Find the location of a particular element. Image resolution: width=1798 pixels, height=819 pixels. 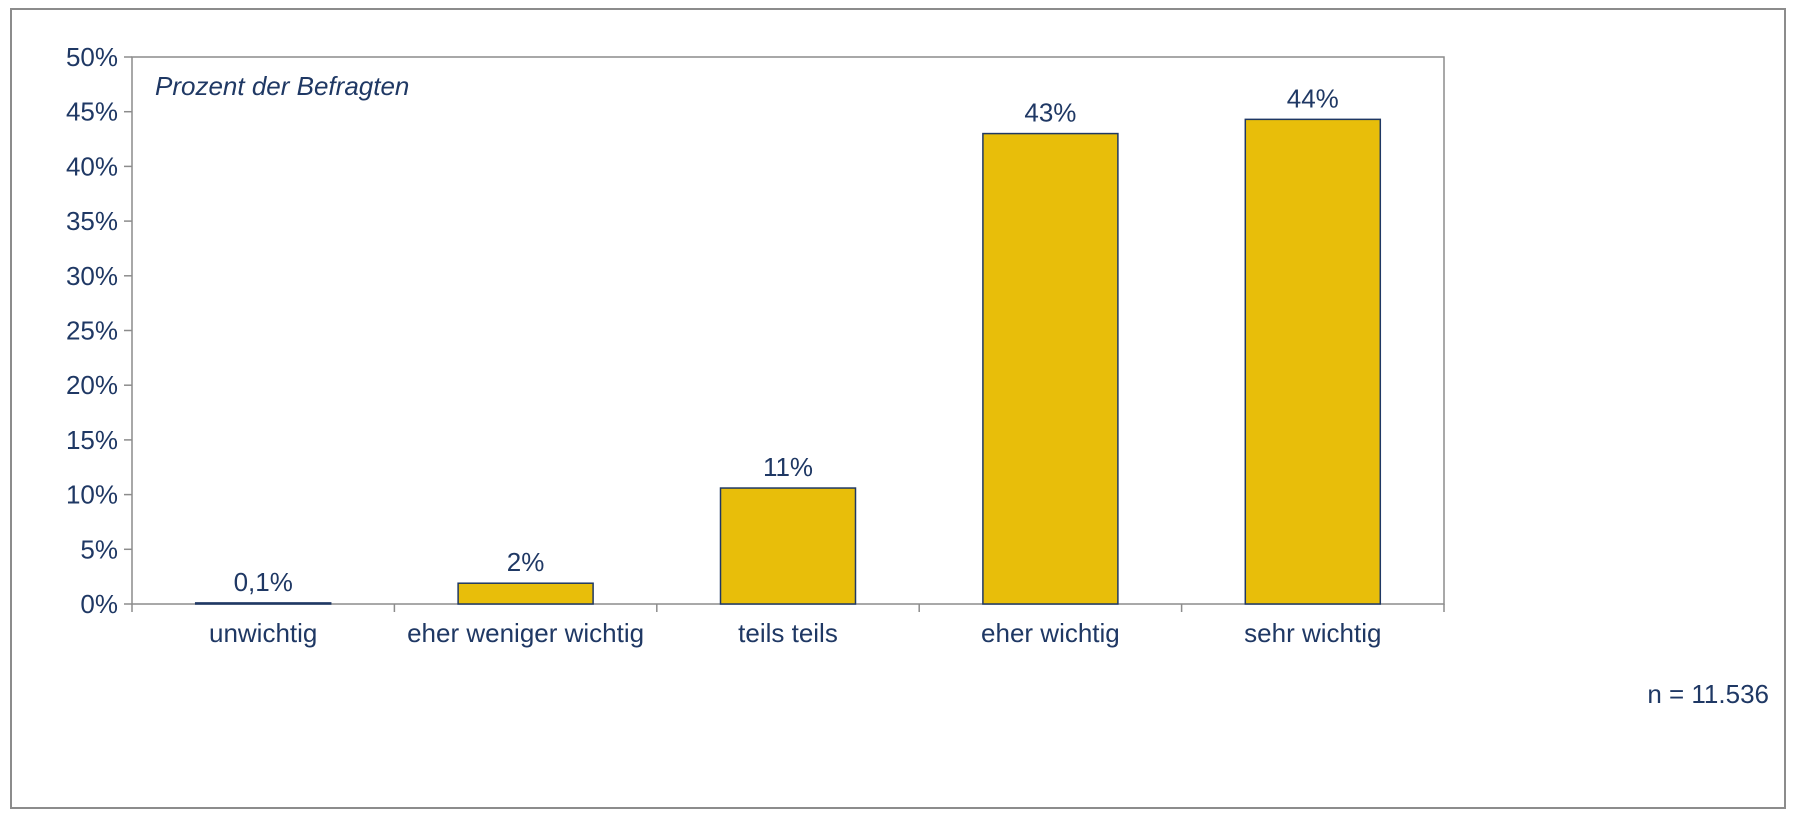

y-axis: 0% 5% 10% 15% 20% 25% 30% 35% 40% 45% 50% is located at coordinates (99, 330).